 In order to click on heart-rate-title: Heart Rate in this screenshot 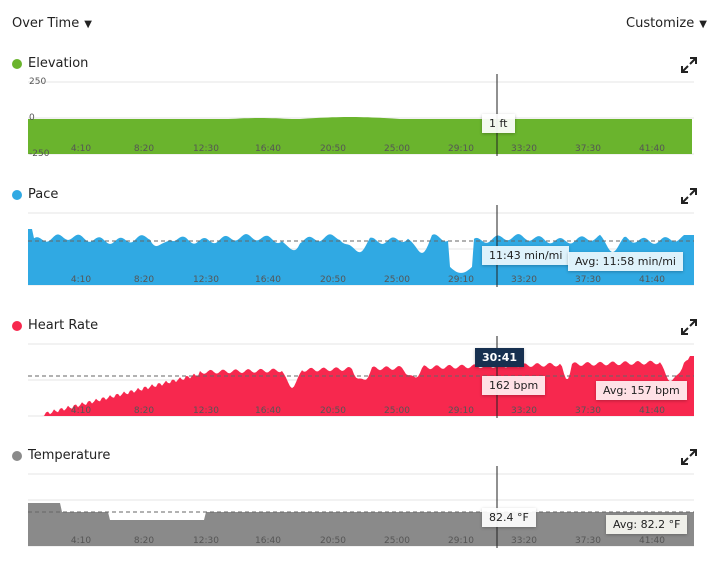, I will do `click(55, 325)`.